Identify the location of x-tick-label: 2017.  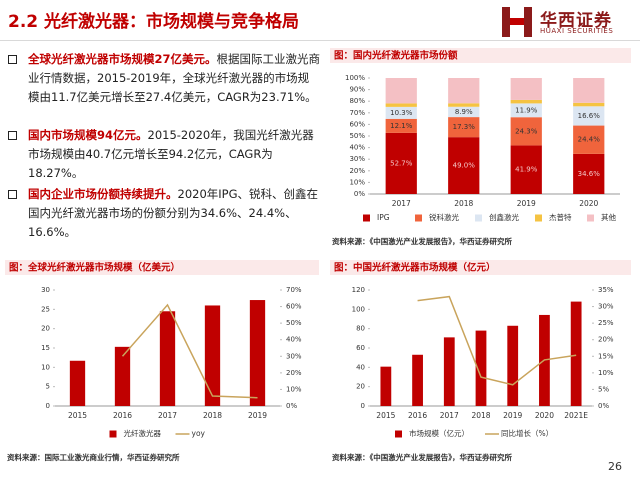
(167, 415).